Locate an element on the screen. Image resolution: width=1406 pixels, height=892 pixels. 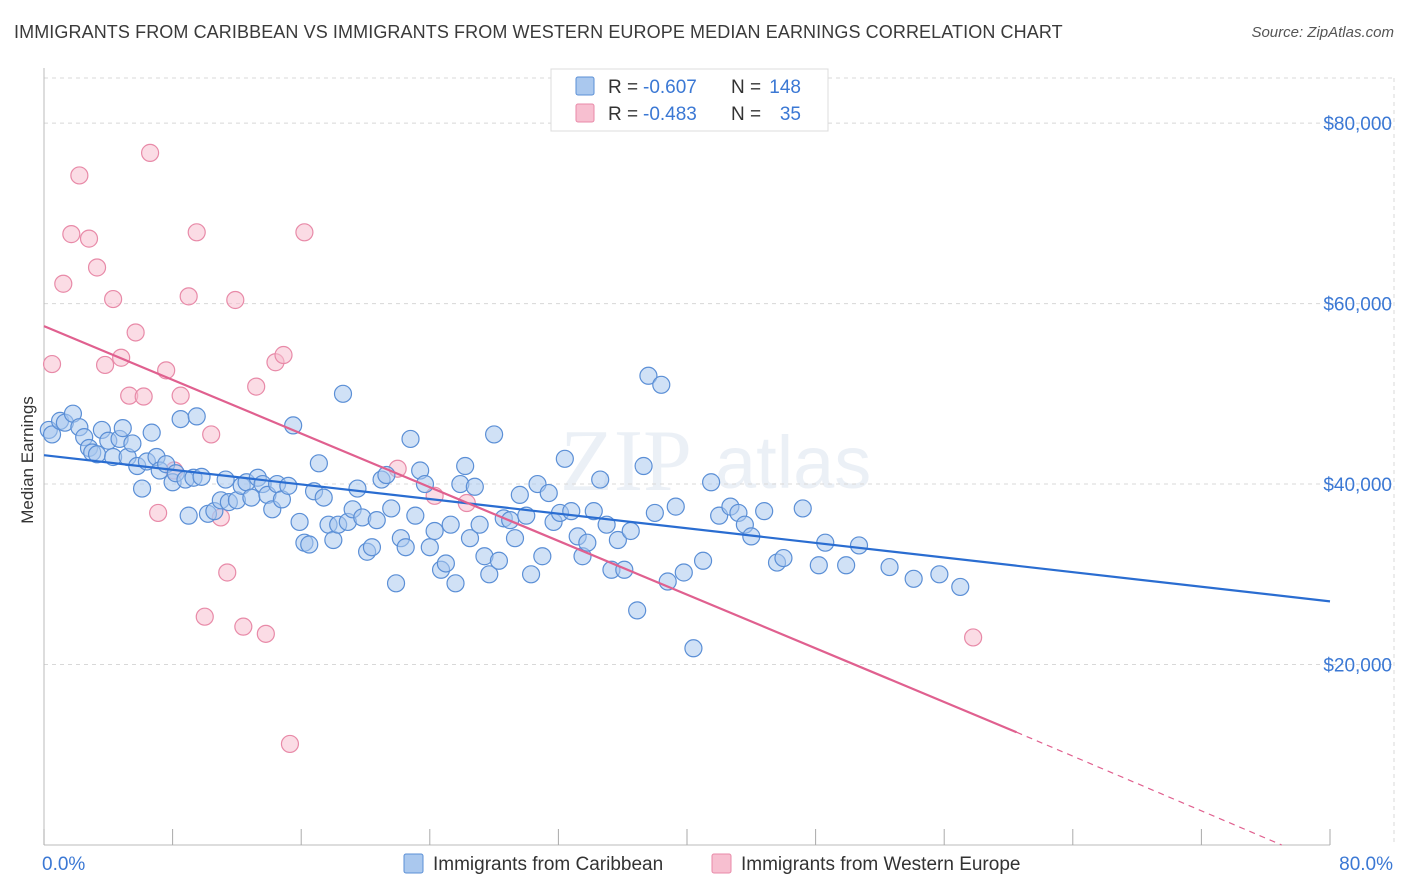
y-axis-label: Median Earnings is located at coordinates (27, 460).